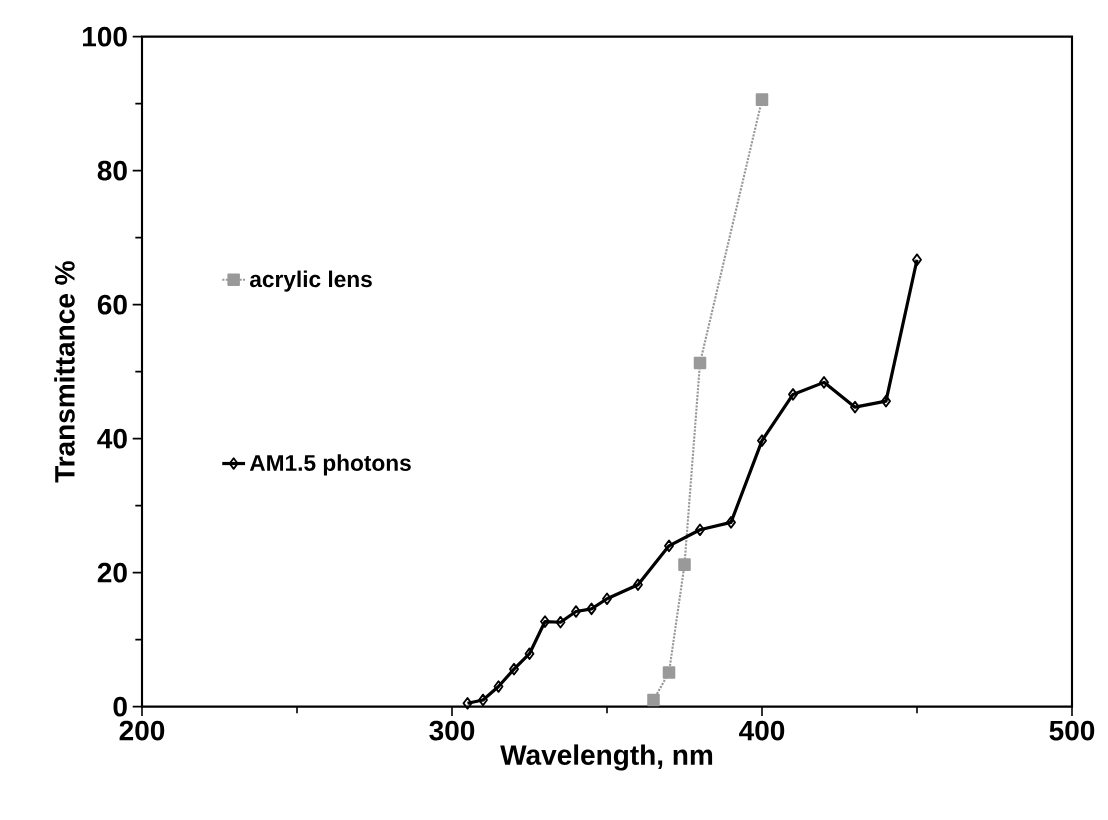  I want to click on y-tick-label: 20, so click(112, 572).